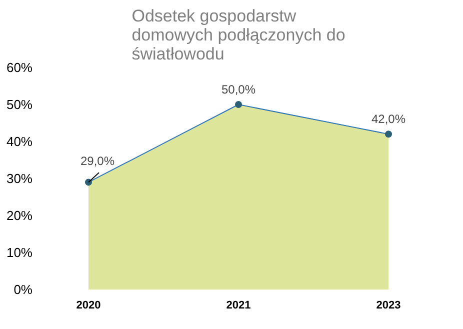 The height and width of the screenshot is (329, 463). I want to click on y-tick-label: 20%, so click(19, 215).